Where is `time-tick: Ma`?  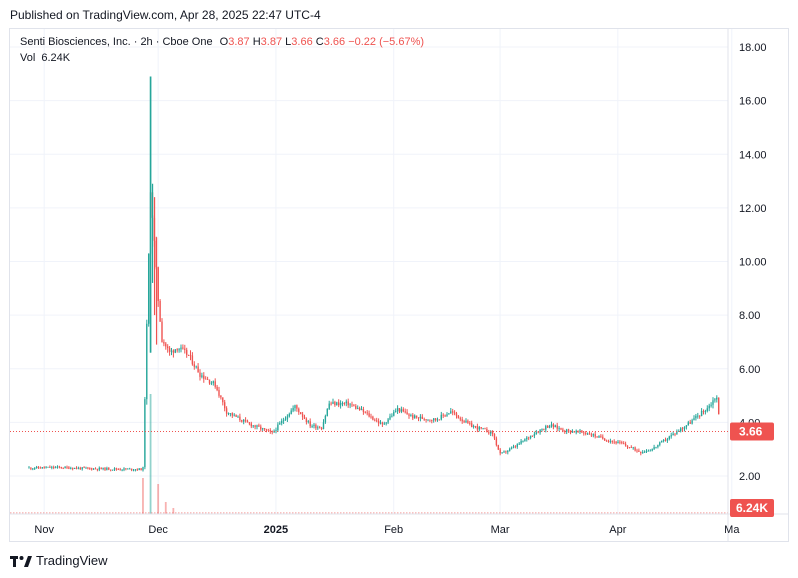 time-tick: Ma is located at coordinates (732, 530).